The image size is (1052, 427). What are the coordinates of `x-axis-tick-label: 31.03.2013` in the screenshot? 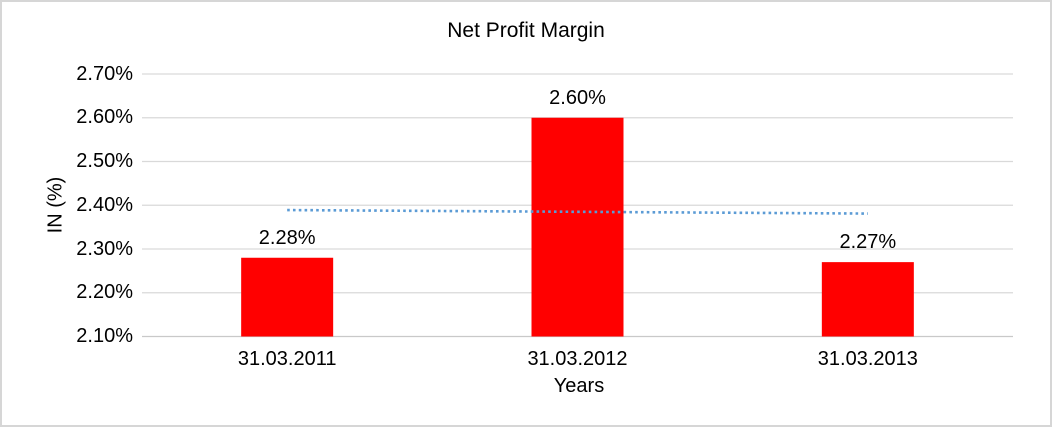 It's located at (867, 358).